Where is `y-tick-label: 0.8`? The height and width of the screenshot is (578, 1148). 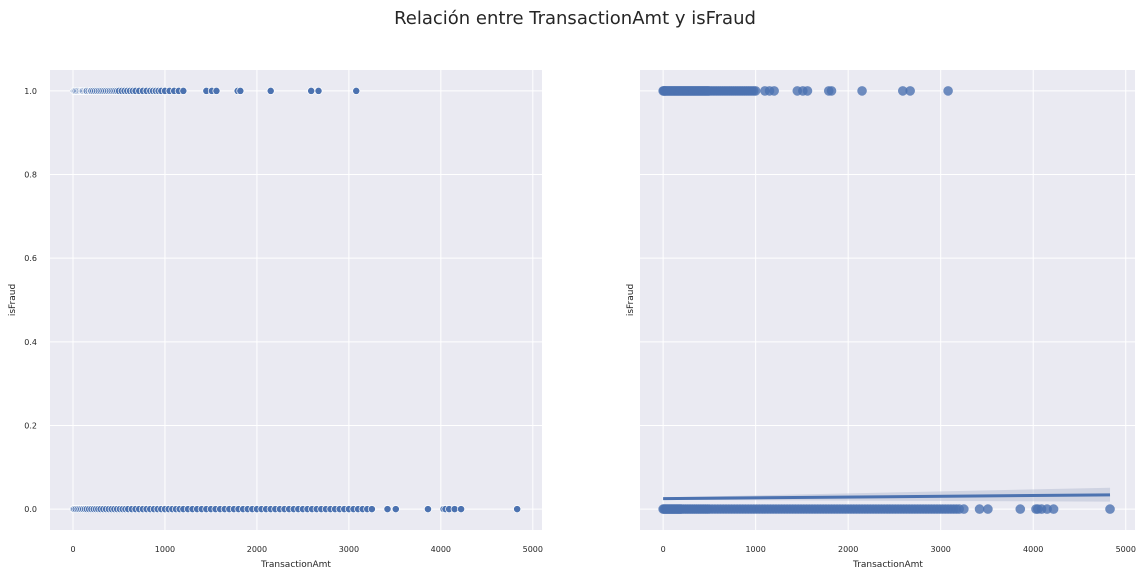
y-tick-label: 0.8 is located at coordinates (30, 175).